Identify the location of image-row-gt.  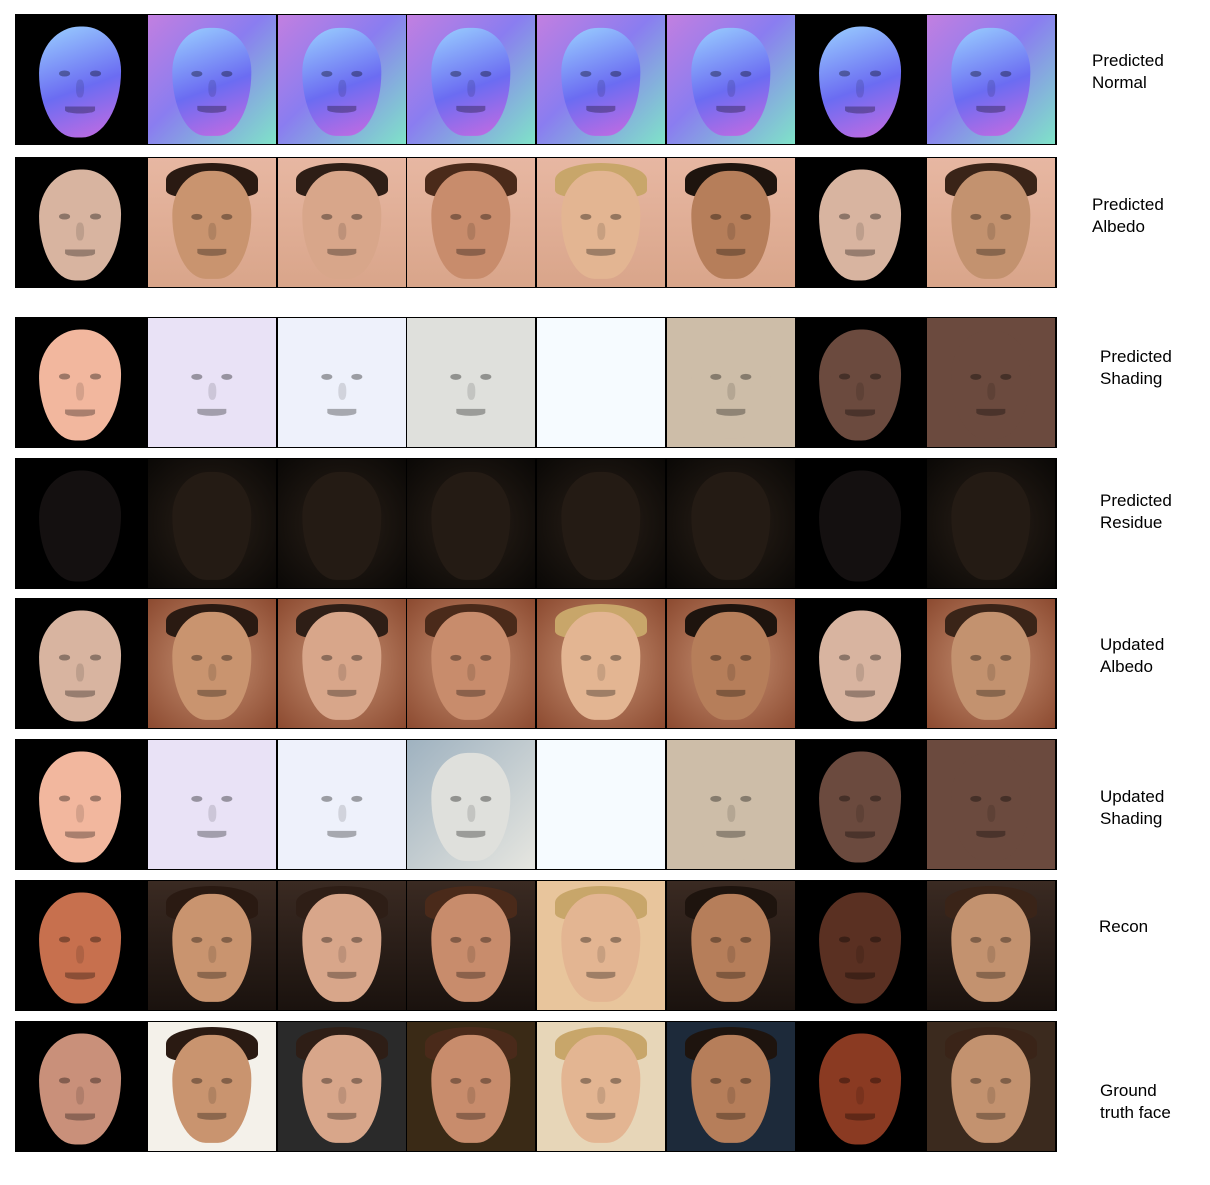
(536, 1086).